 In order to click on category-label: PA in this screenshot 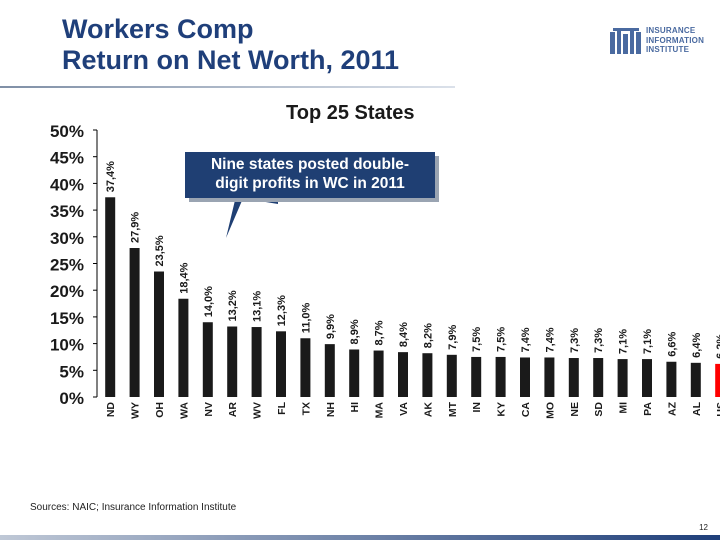, I will do `click(648, 409)`.